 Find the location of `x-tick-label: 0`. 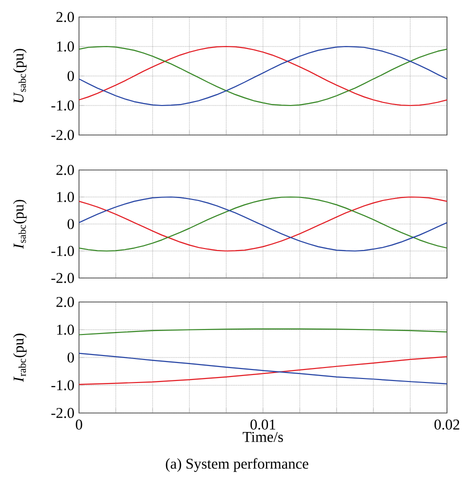

x-tick-label: 0 is located at coordinates (79, 425).